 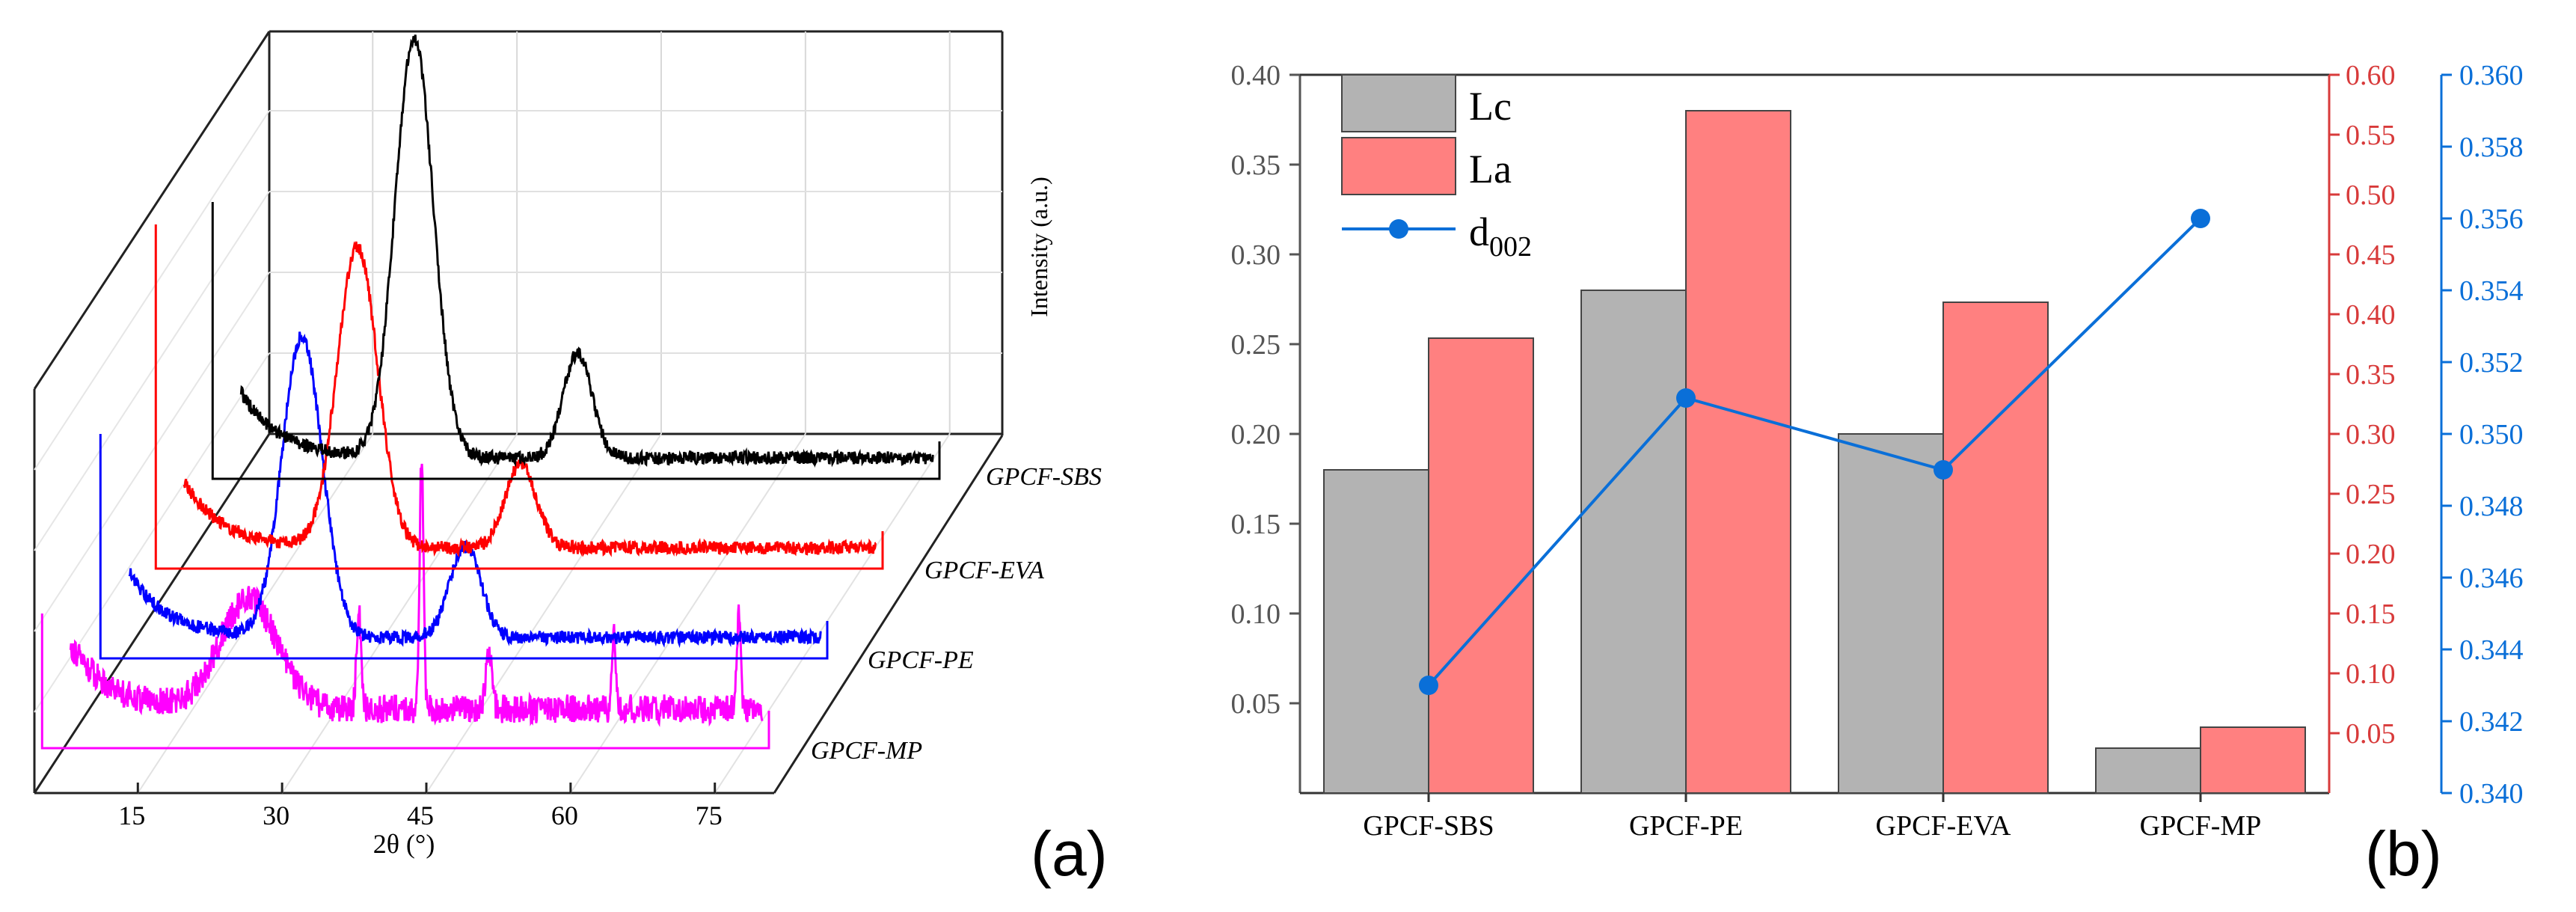 I want to click on xrd-trace-GPCF-SBS, so click(x=586, y=251).